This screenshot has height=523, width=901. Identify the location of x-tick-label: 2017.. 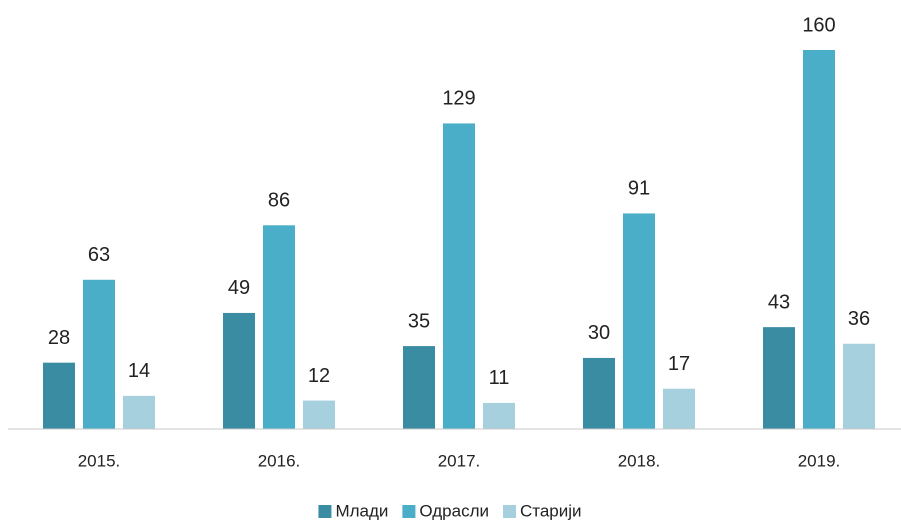
(459, 460).